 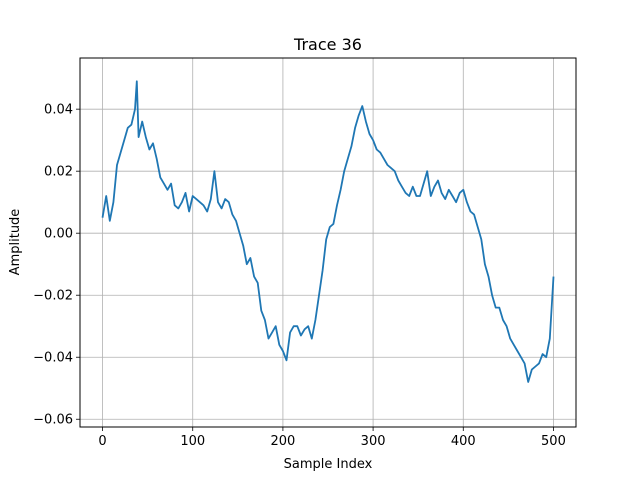 What do you see at coordinates (373, 441) in the screenshot?
I see `x-tick-label: 300` at bounding box center [373, 441].